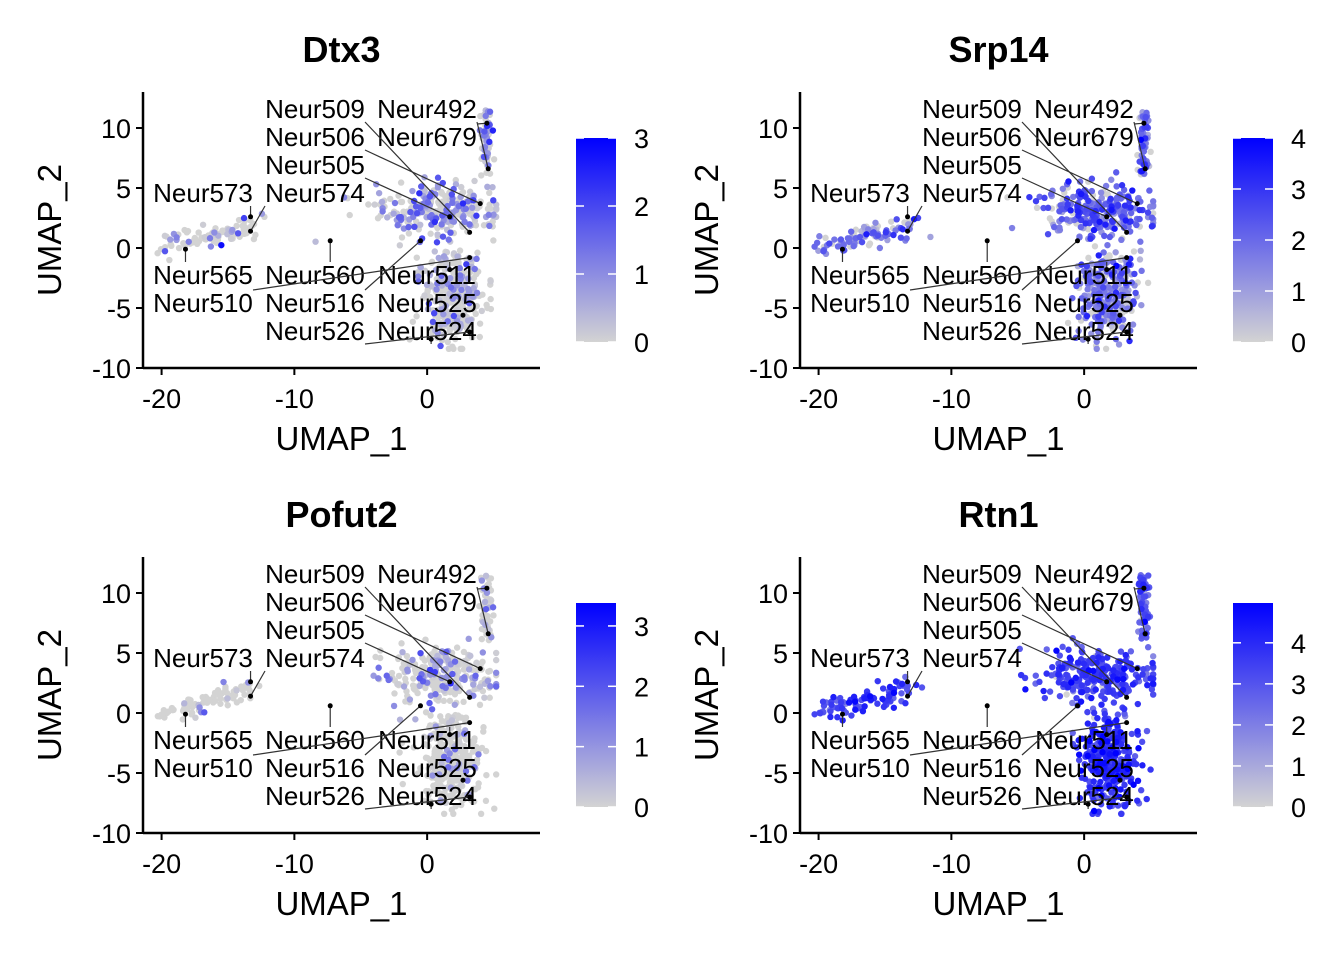 Image resolution: width=1344 pixels, height=960 pixels. I want to click on y-tick-label: -5, so click(119, 774).